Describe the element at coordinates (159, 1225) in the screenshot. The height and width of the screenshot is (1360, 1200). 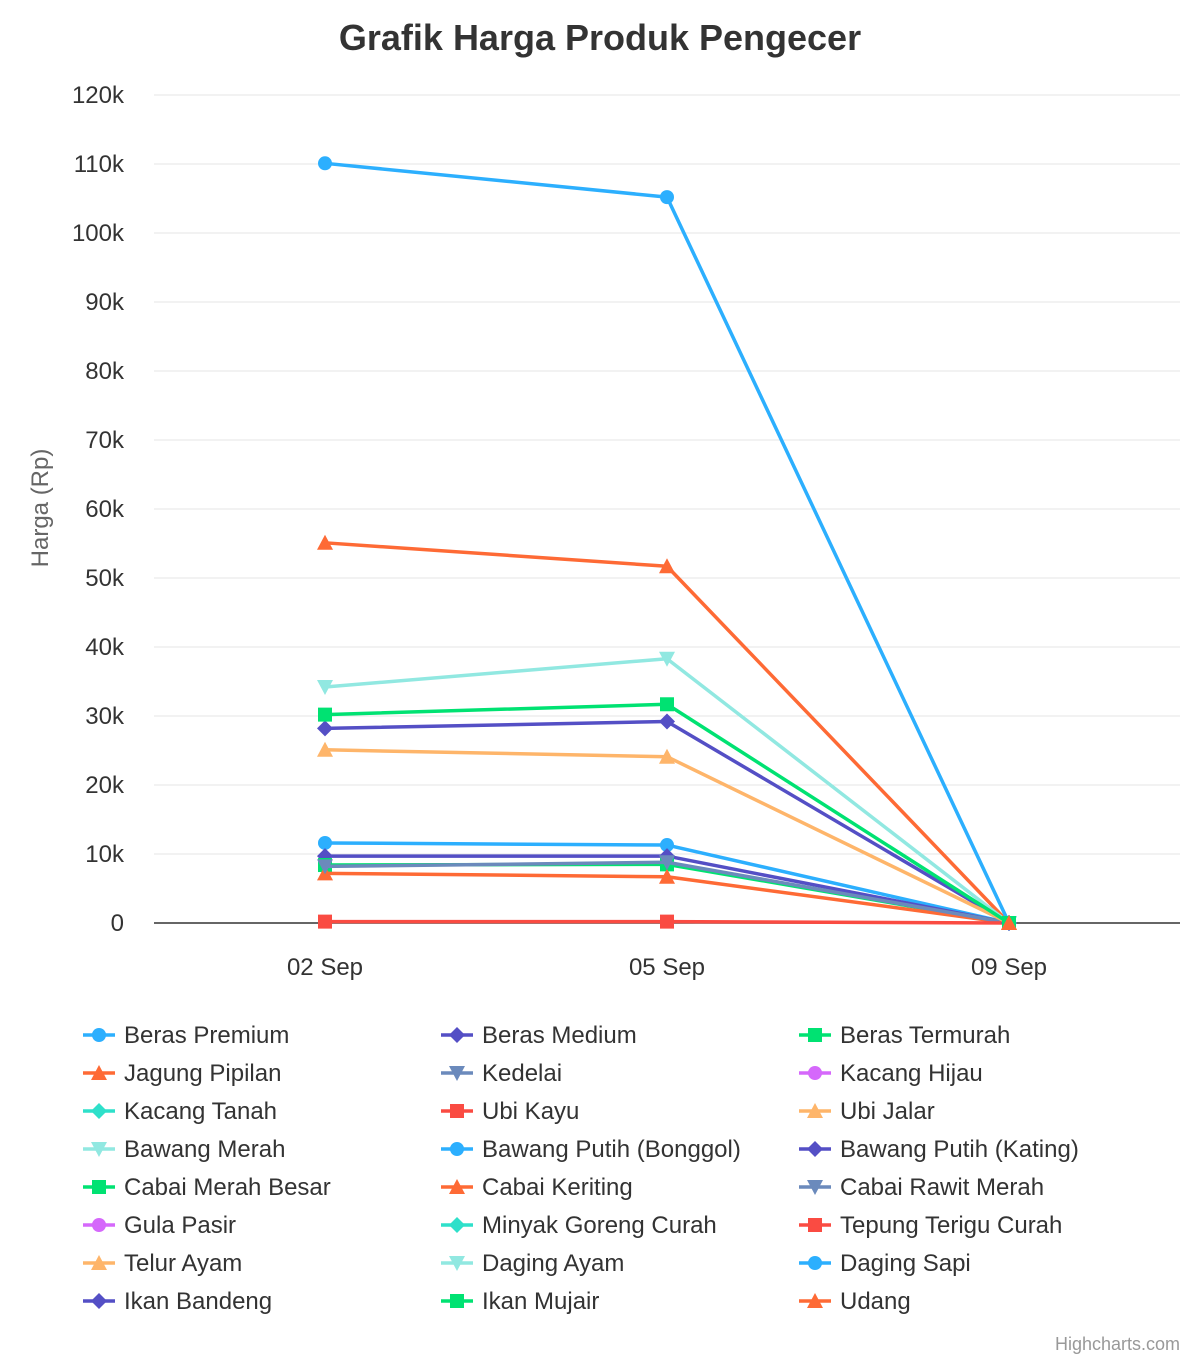
I see `legend-item: Gula Pasir` at that location.